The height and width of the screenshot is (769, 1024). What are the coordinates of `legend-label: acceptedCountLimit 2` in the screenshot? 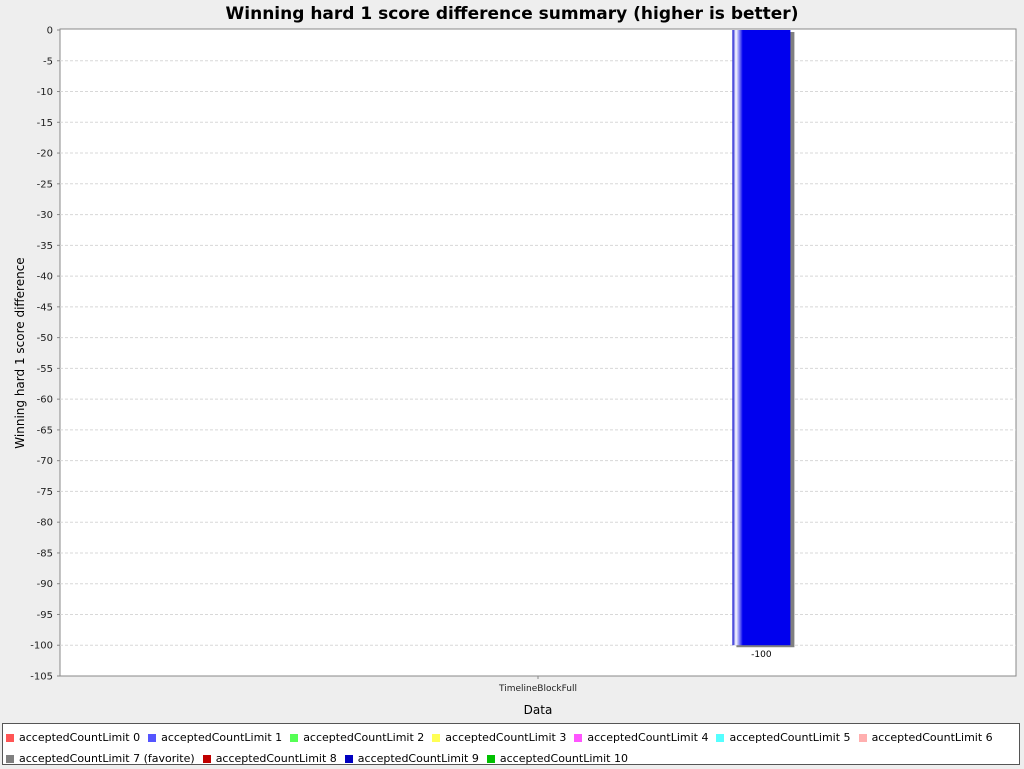 It's located at (364, 737).